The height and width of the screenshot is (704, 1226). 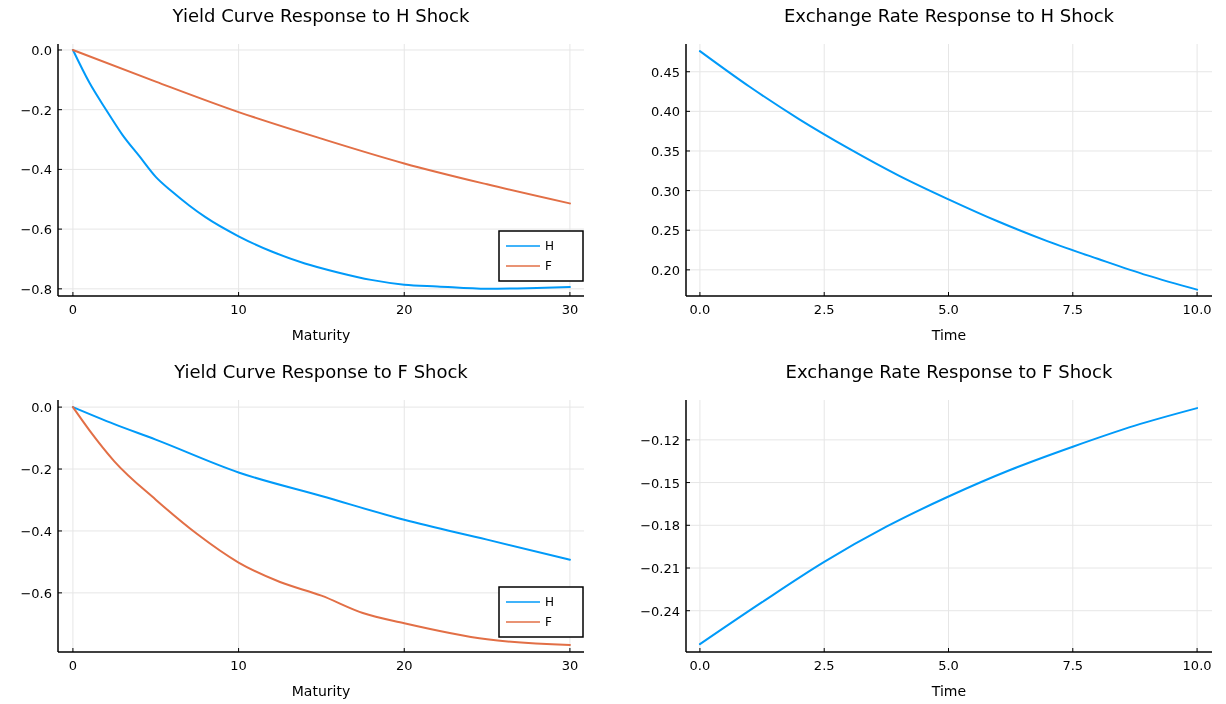 I want to click on y-tick-label: −0.18, so click(x=660, y=526).